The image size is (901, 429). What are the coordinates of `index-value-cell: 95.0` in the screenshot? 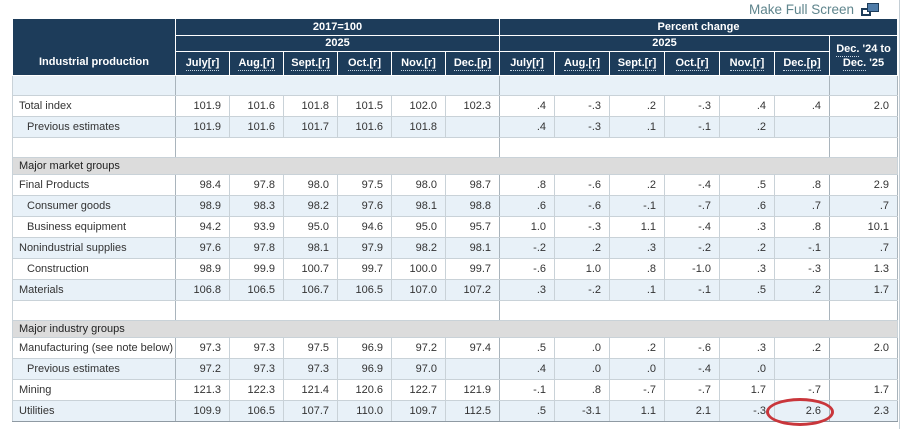 It's located at (418, 227).